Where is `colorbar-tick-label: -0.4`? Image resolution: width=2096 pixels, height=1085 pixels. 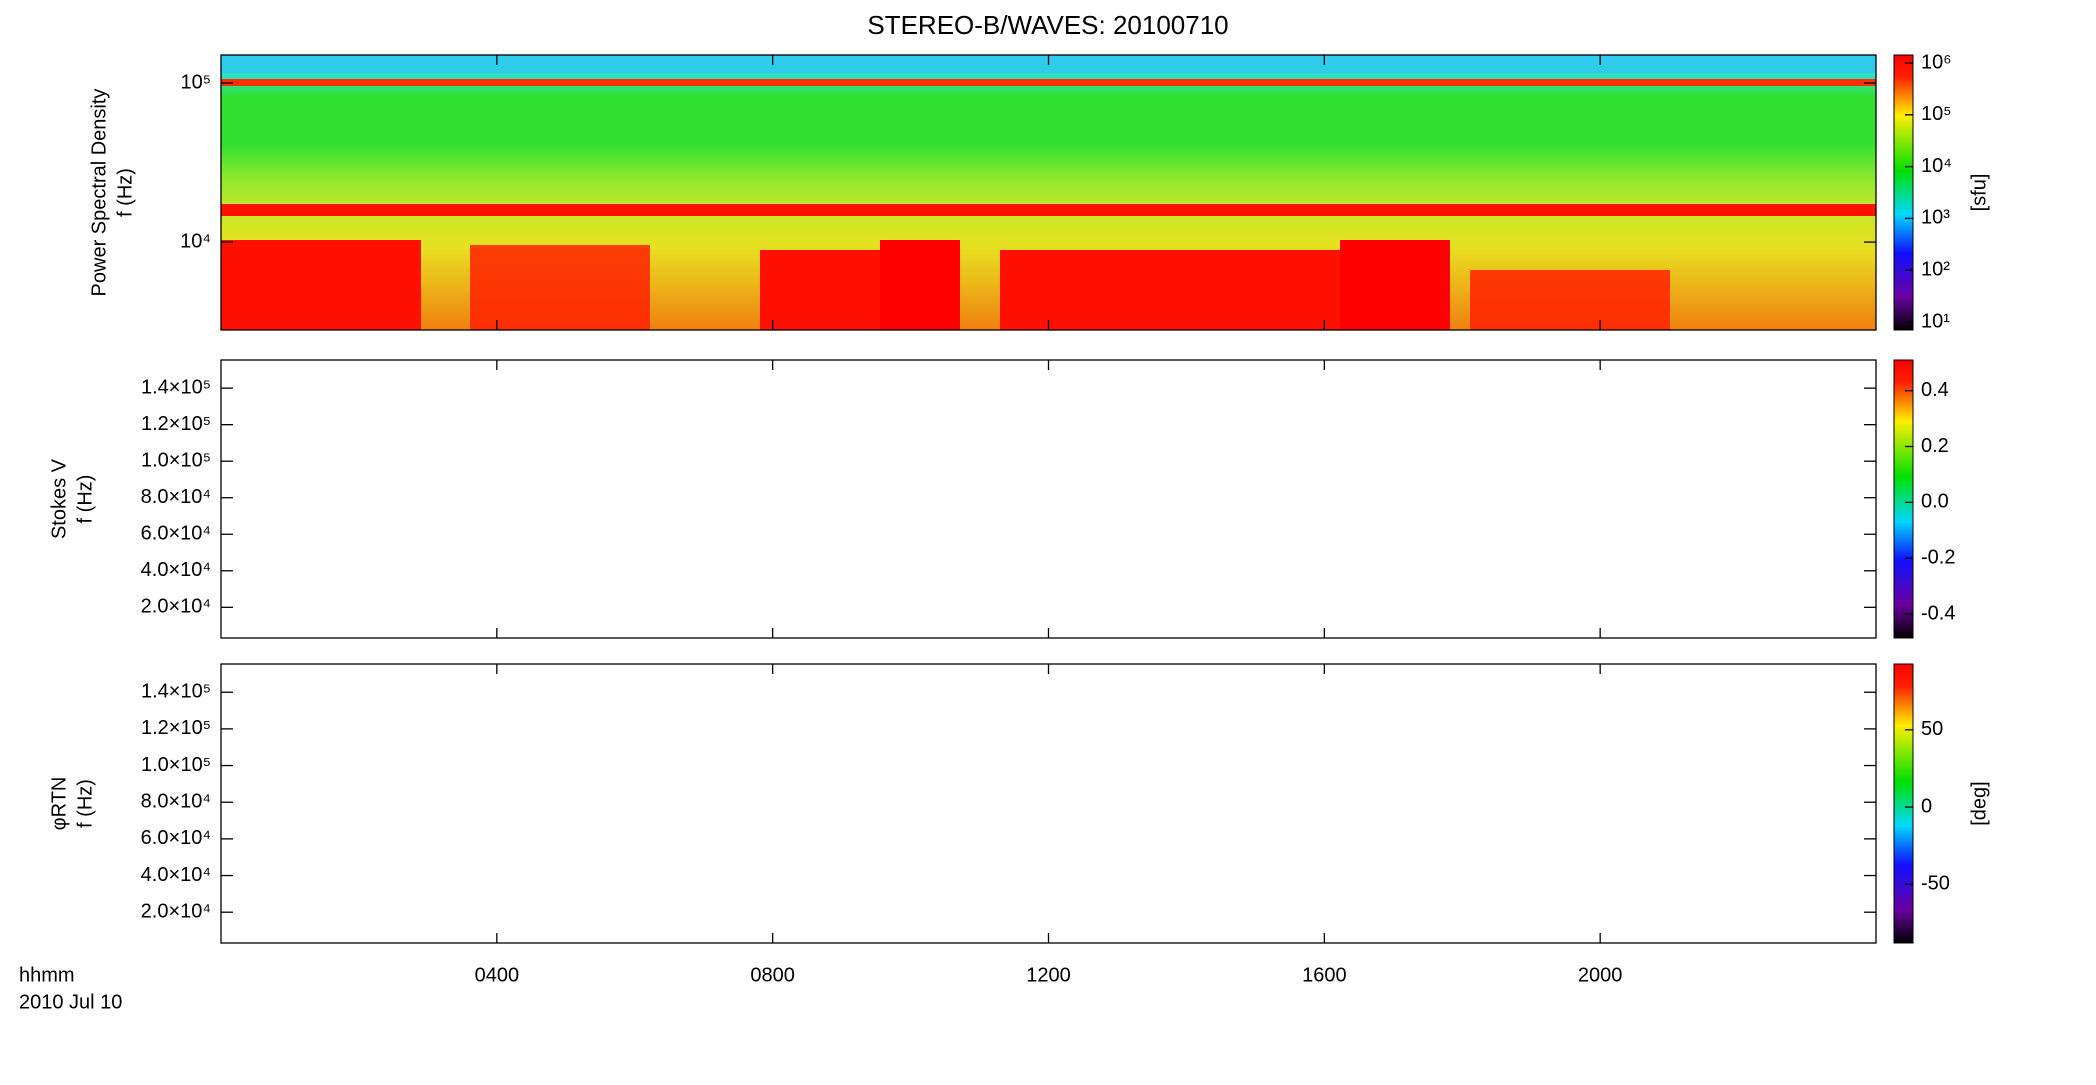
colorbar-tick-label: -0.4 is located at coordinates (1938, 613).